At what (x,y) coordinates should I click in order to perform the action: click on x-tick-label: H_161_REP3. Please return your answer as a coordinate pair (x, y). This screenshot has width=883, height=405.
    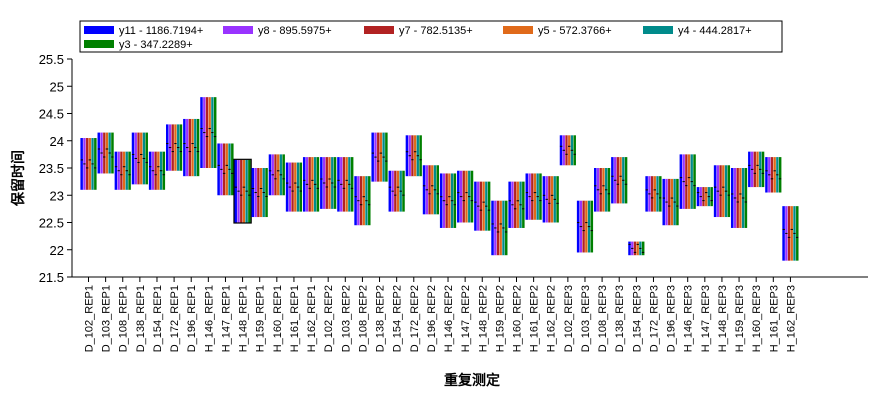
    Looking at the image, I should click on (774, 318).